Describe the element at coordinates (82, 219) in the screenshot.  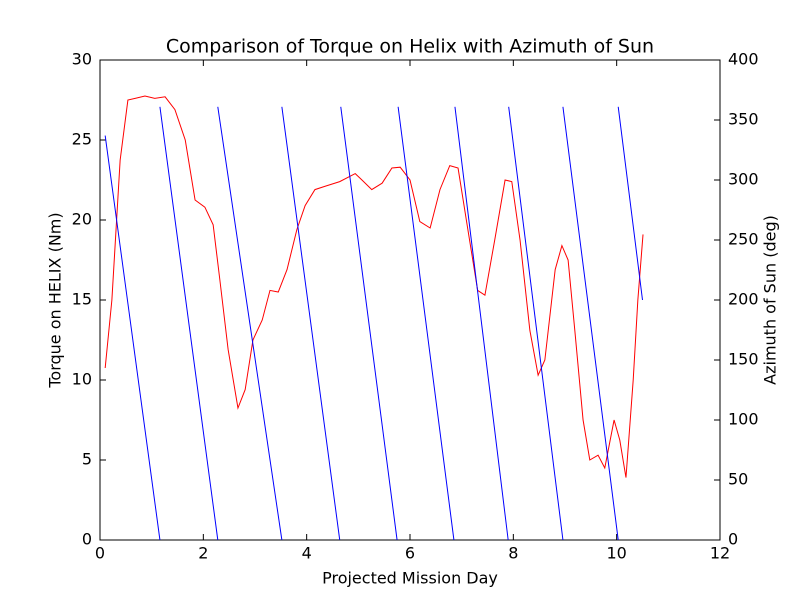
I see `y-tick-label: 20` at that location.